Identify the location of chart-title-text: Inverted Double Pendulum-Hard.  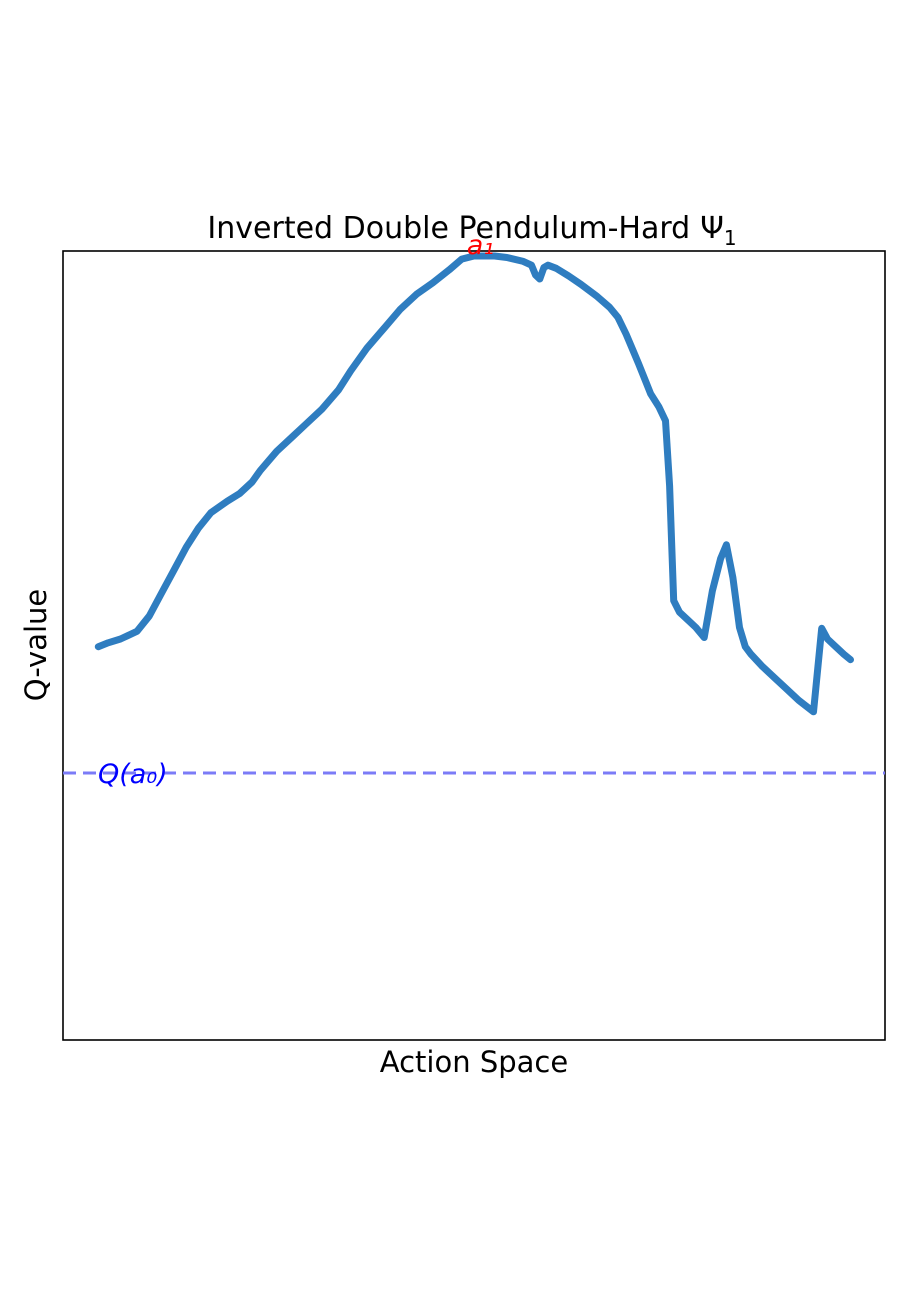
(448, 228).